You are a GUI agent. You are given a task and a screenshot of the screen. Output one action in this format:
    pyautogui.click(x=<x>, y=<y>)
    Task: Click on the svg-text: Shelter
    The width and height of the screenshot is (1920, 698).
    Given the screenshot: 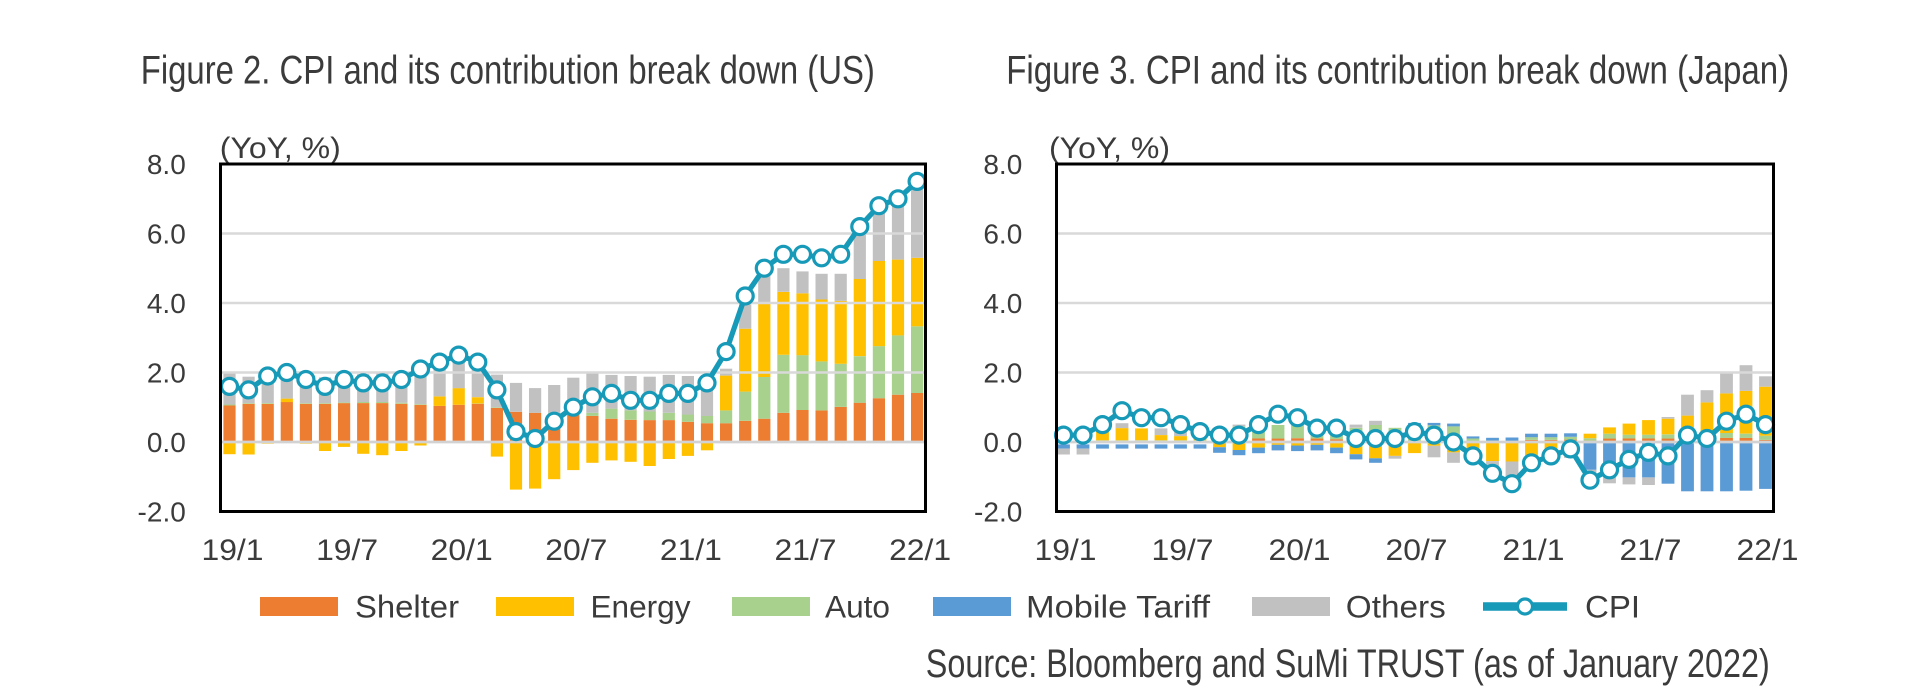 What is the action you would take?
    pyautogui.click(x=407, y=607)
    